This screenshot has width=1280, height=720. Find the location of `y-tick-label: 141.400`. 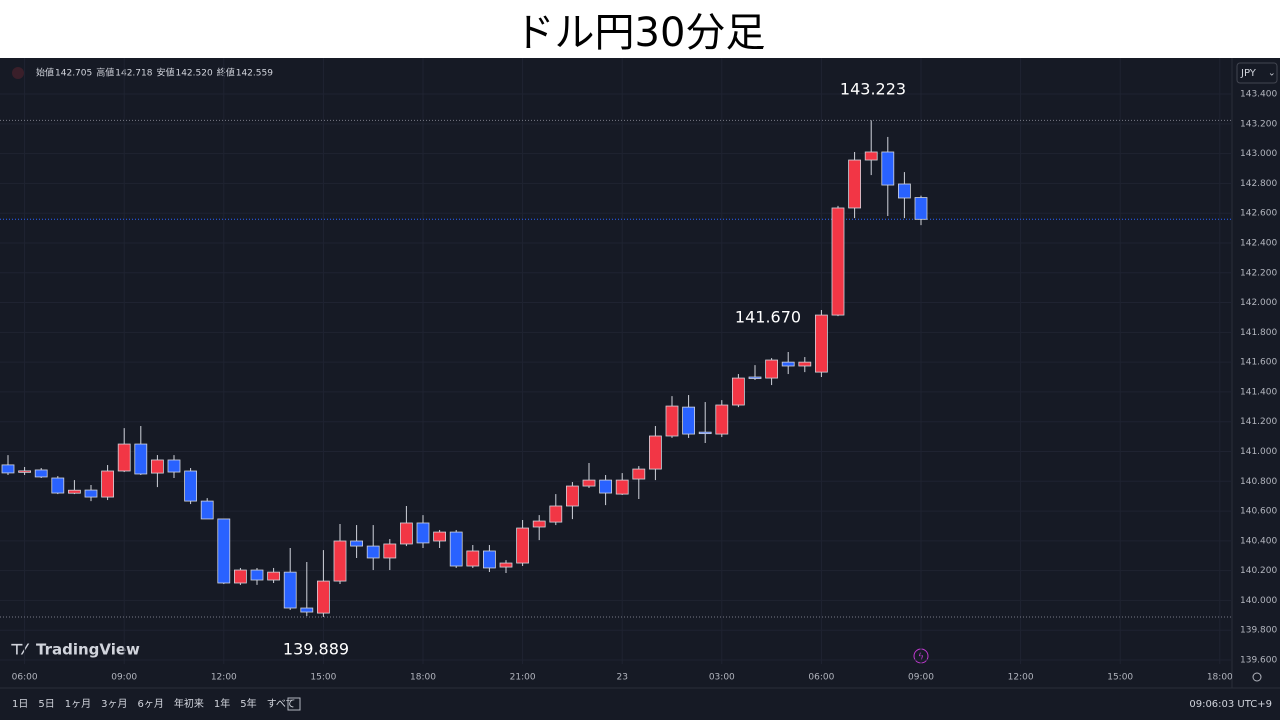

y-tick-label: 141.400 is located at coordinates (1258, 392).